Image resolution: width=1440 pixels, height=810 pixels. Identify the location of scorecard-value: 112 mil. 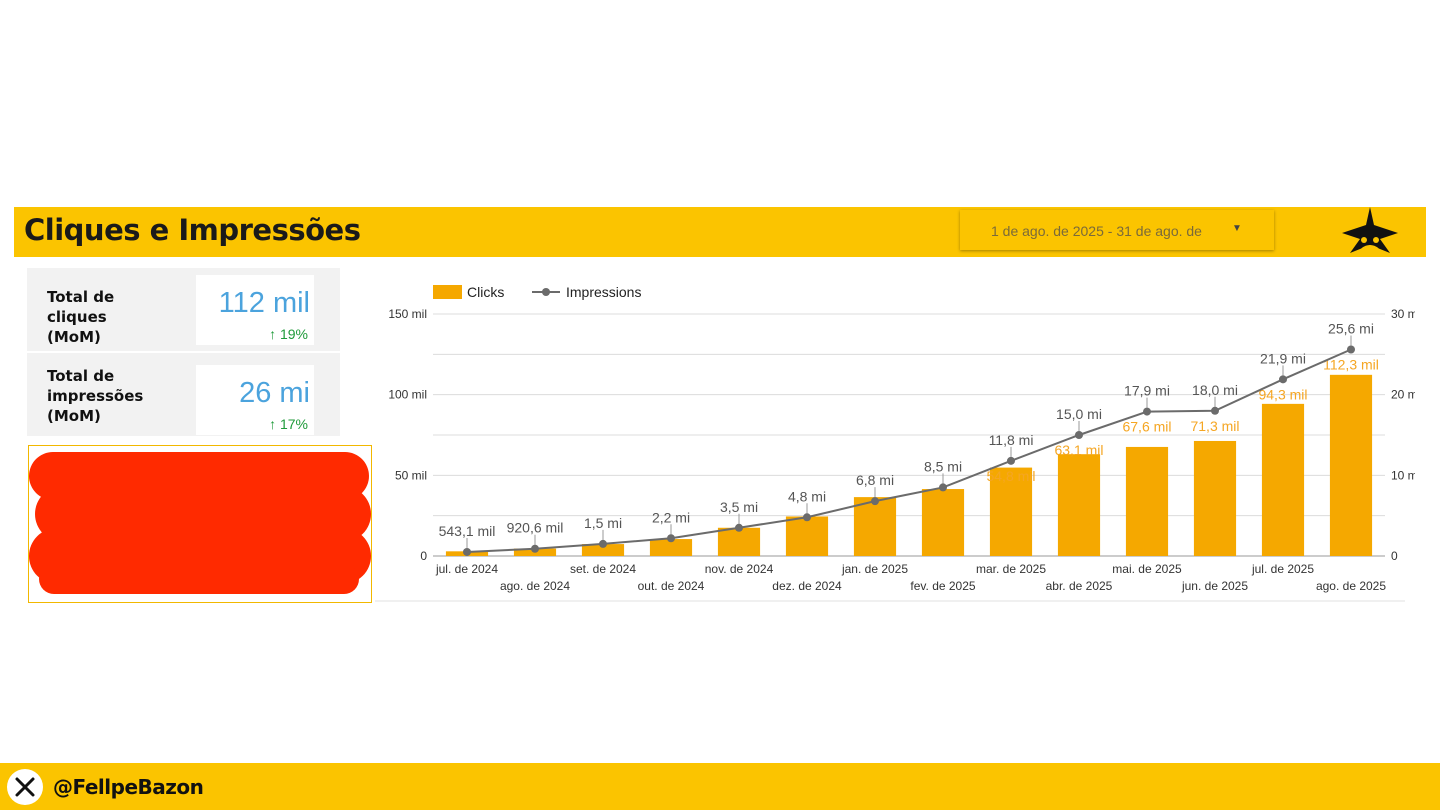
(264, 303).